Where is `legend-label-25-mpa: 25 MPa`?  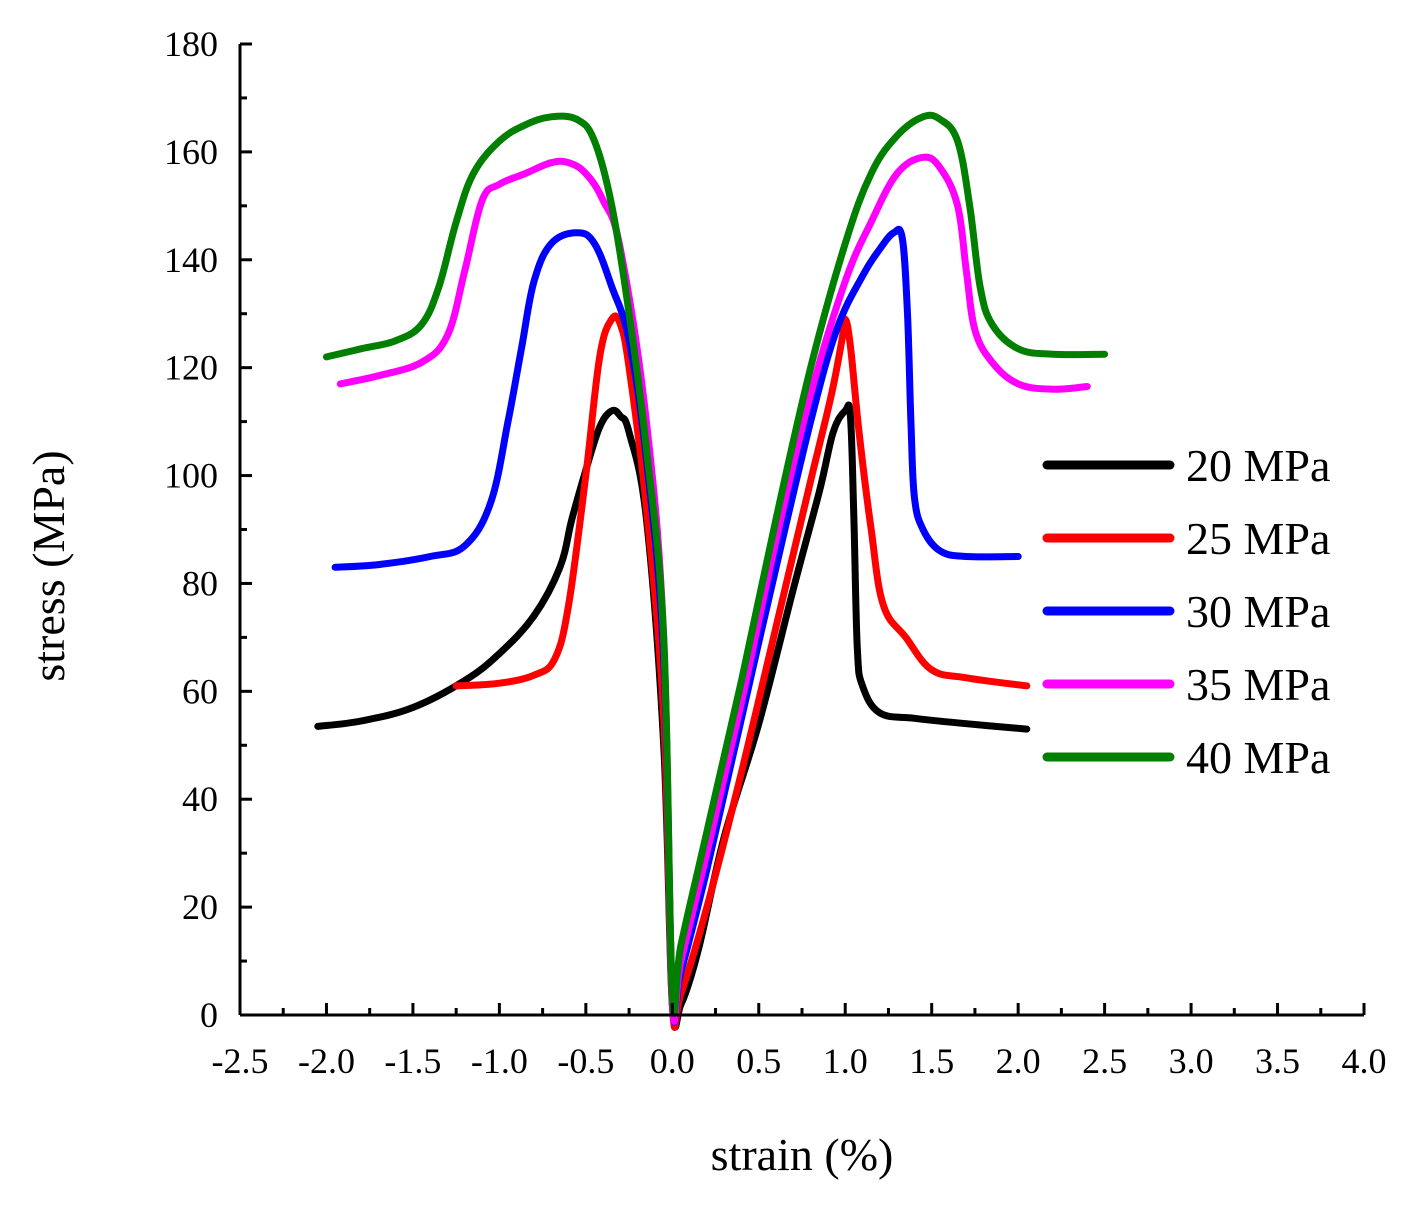
legend-label-25-mpa: 25 MPa is located at coordinates (1258, 538).